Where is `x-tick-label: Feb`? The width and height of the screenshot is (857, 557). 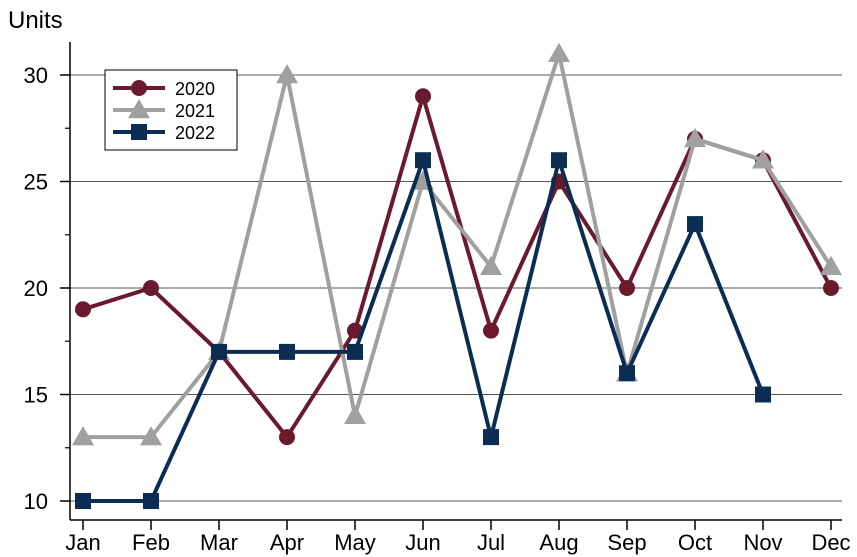 x-tick-label: Feb is located at coordinates (151, 542).